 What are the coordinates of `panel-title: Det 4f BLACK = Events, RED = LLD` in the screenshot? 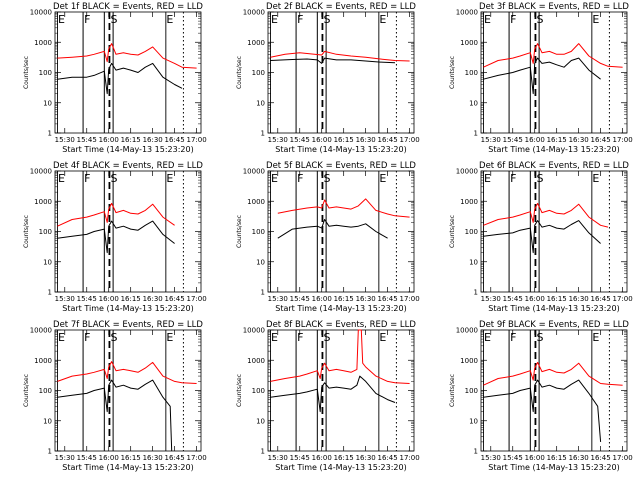 It's located at (128, 166).